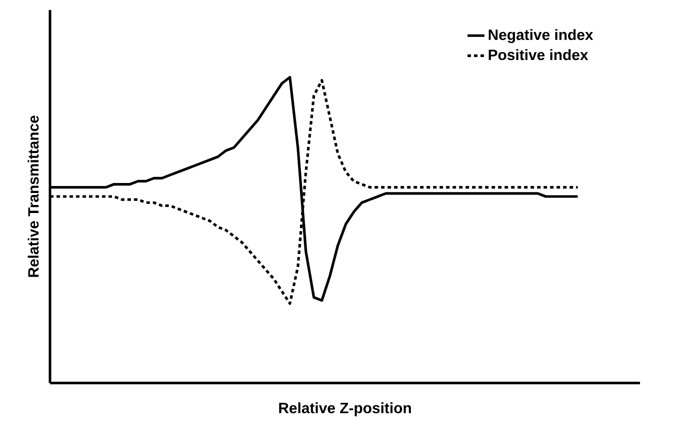 The height and width of the screenshot is (441, 681). Describe the element at coordinates (33, 196) in the screenshot. I see `y-axis-title: Relative Transmittance` at that location.